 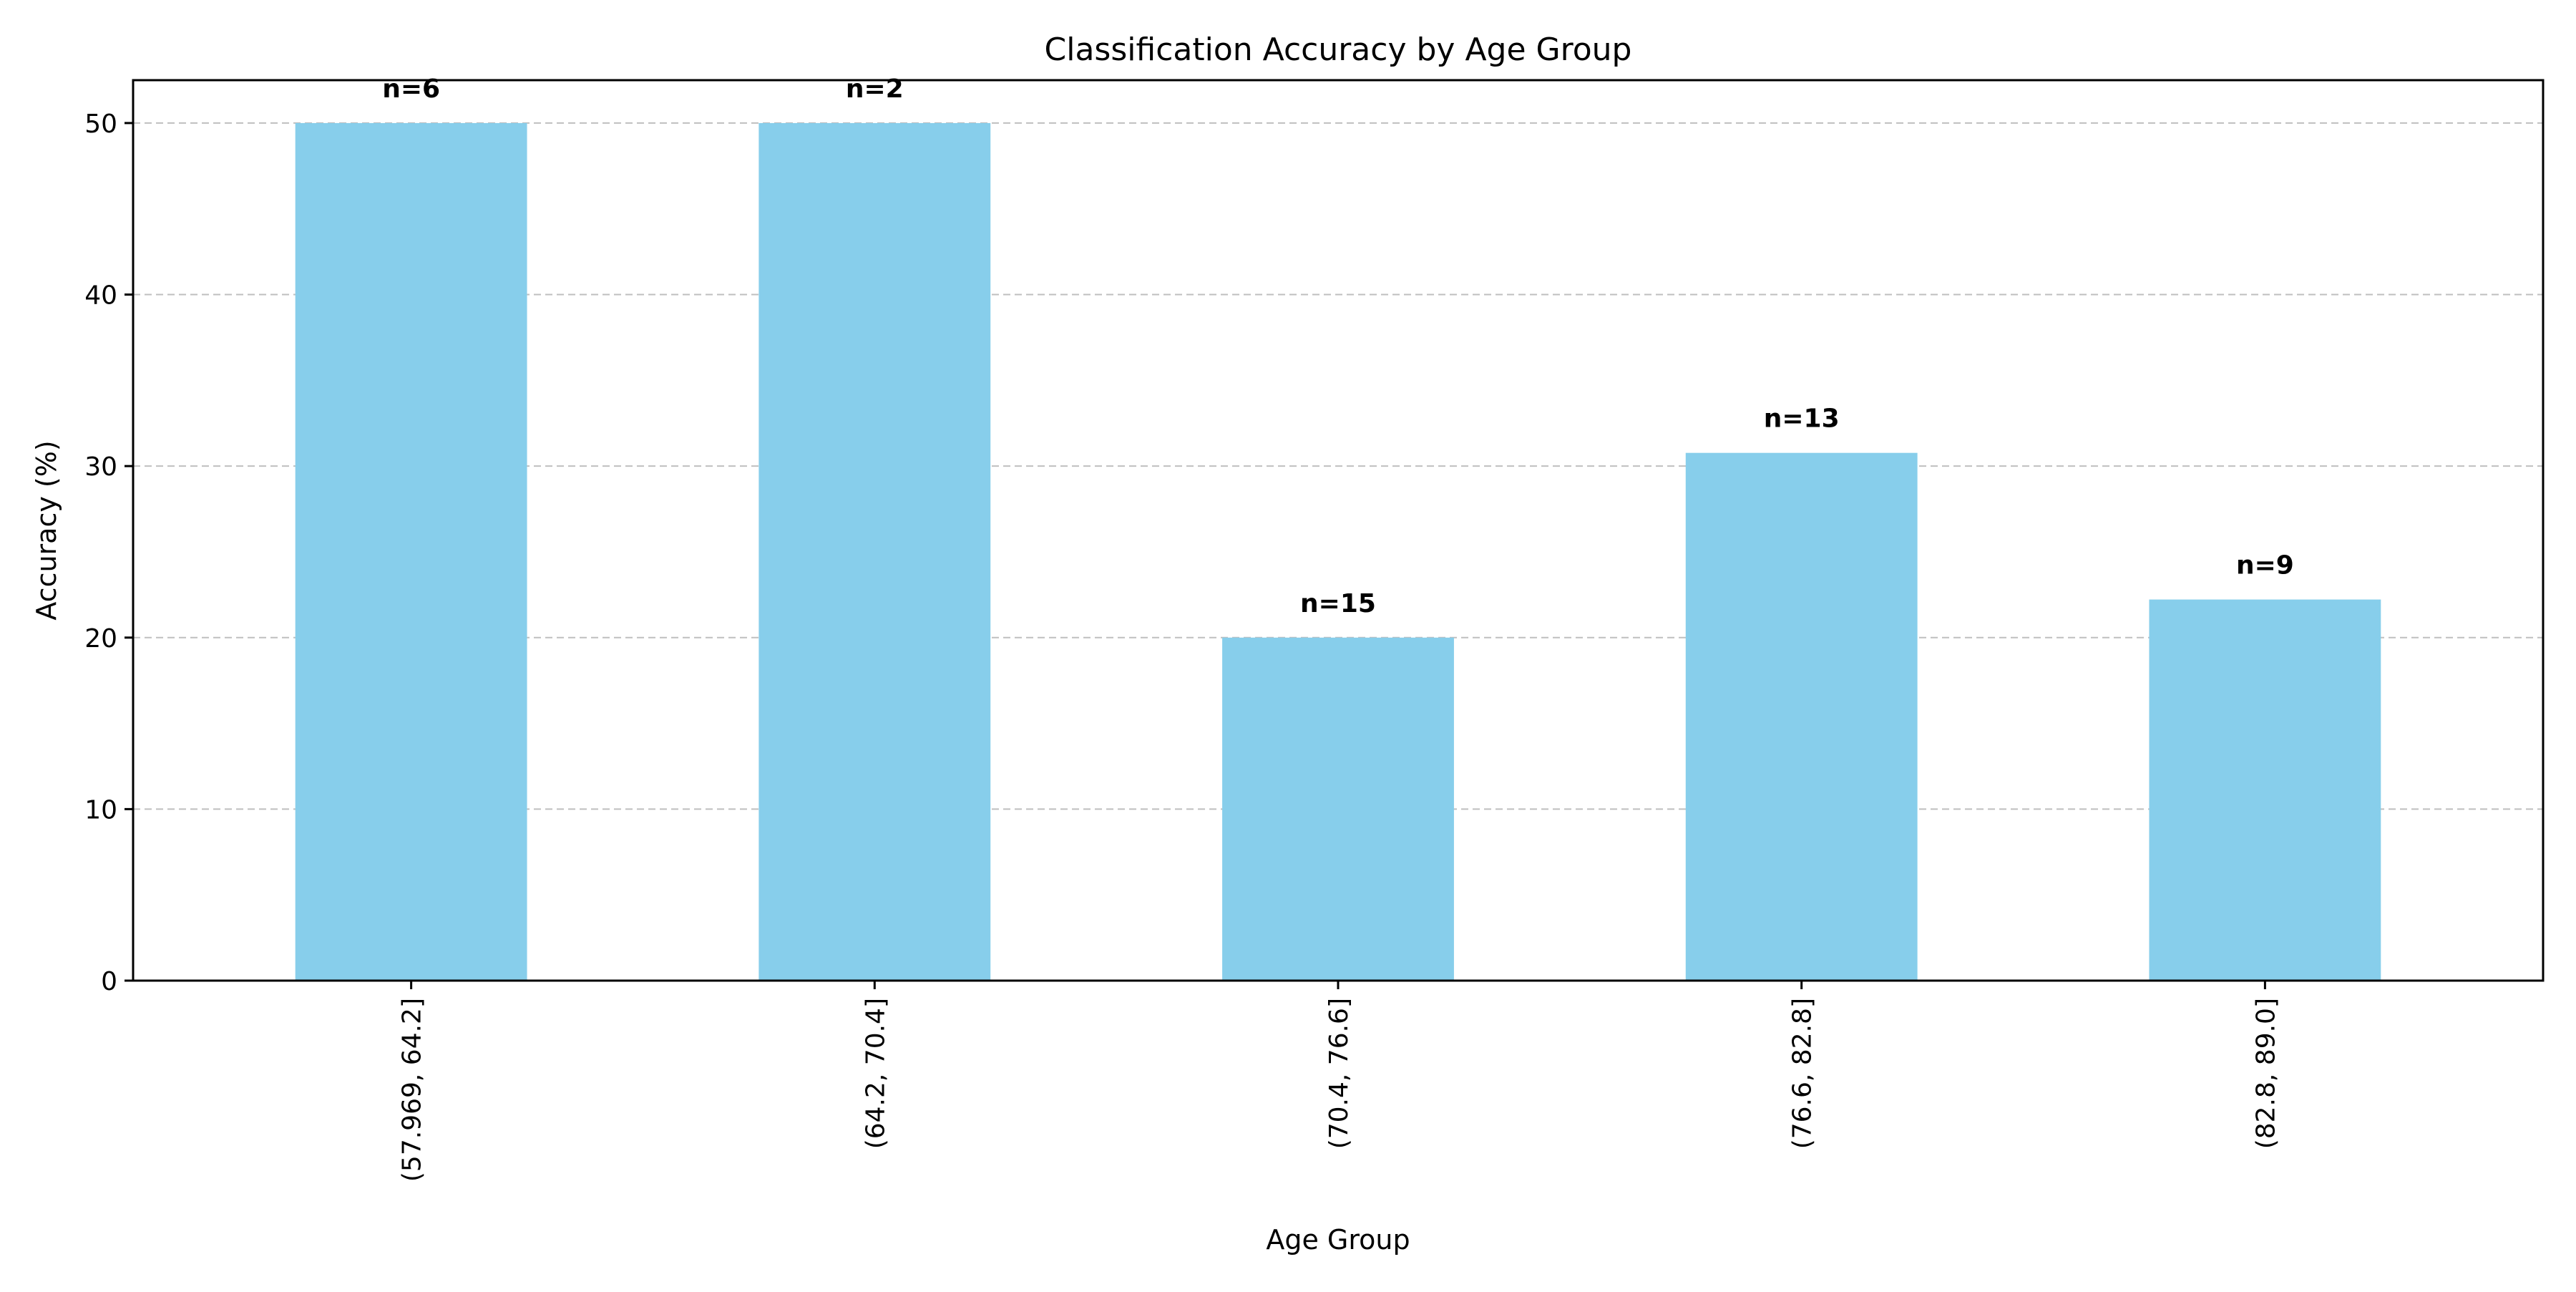 I want to click on y-tick-label: 30, so click(x=100, y=467).